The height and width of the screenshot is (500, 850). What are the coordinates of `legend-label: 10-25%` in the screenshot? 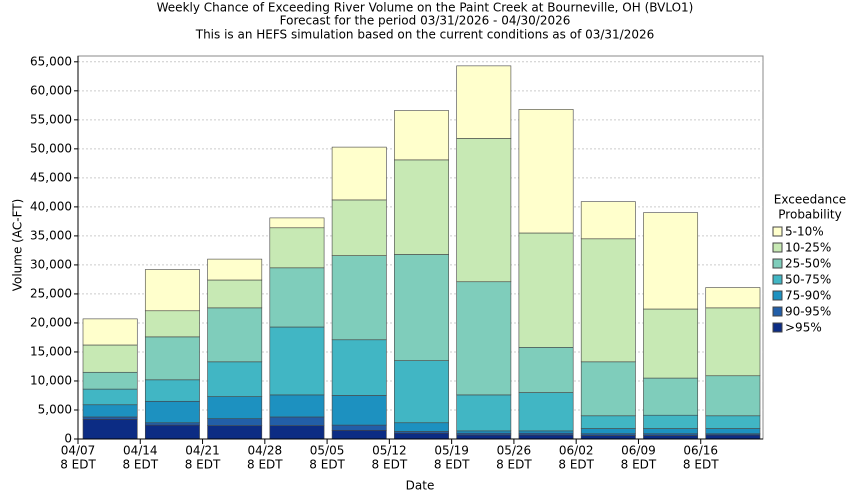 It's located at (808, 248).